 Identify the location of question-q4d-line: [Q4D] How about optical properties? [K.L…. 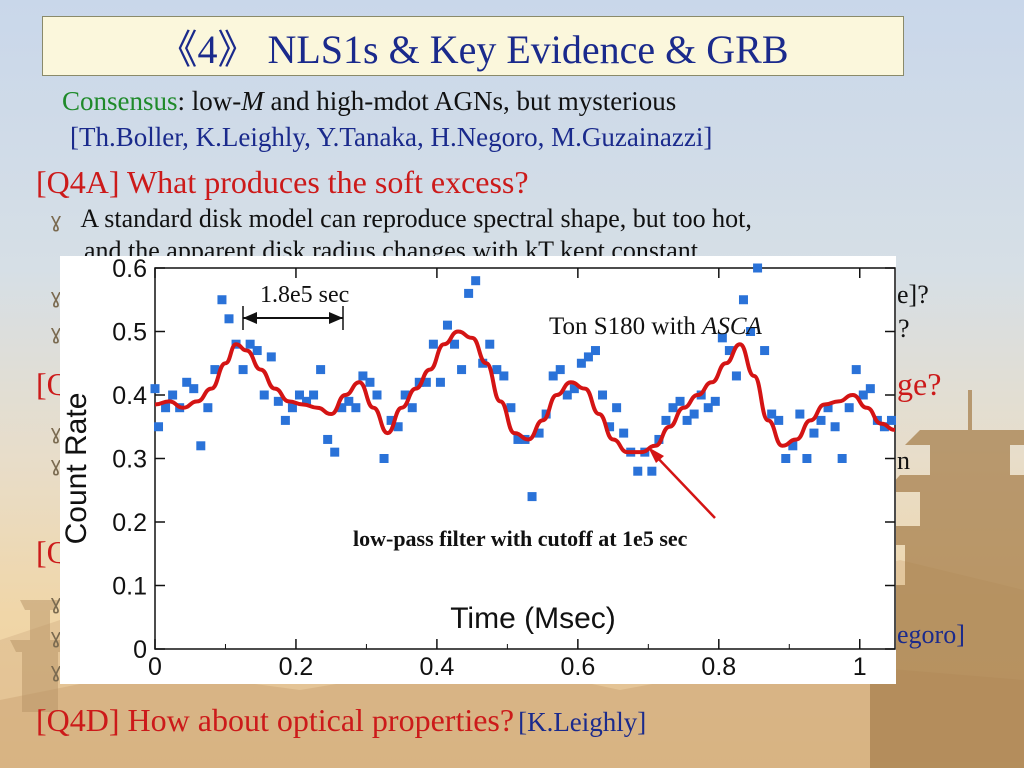
(341, 720).